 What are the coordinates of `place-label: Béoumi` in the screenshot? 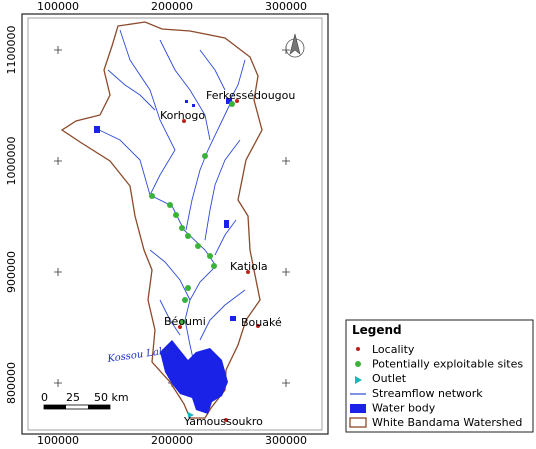 It's located at (185, 321).